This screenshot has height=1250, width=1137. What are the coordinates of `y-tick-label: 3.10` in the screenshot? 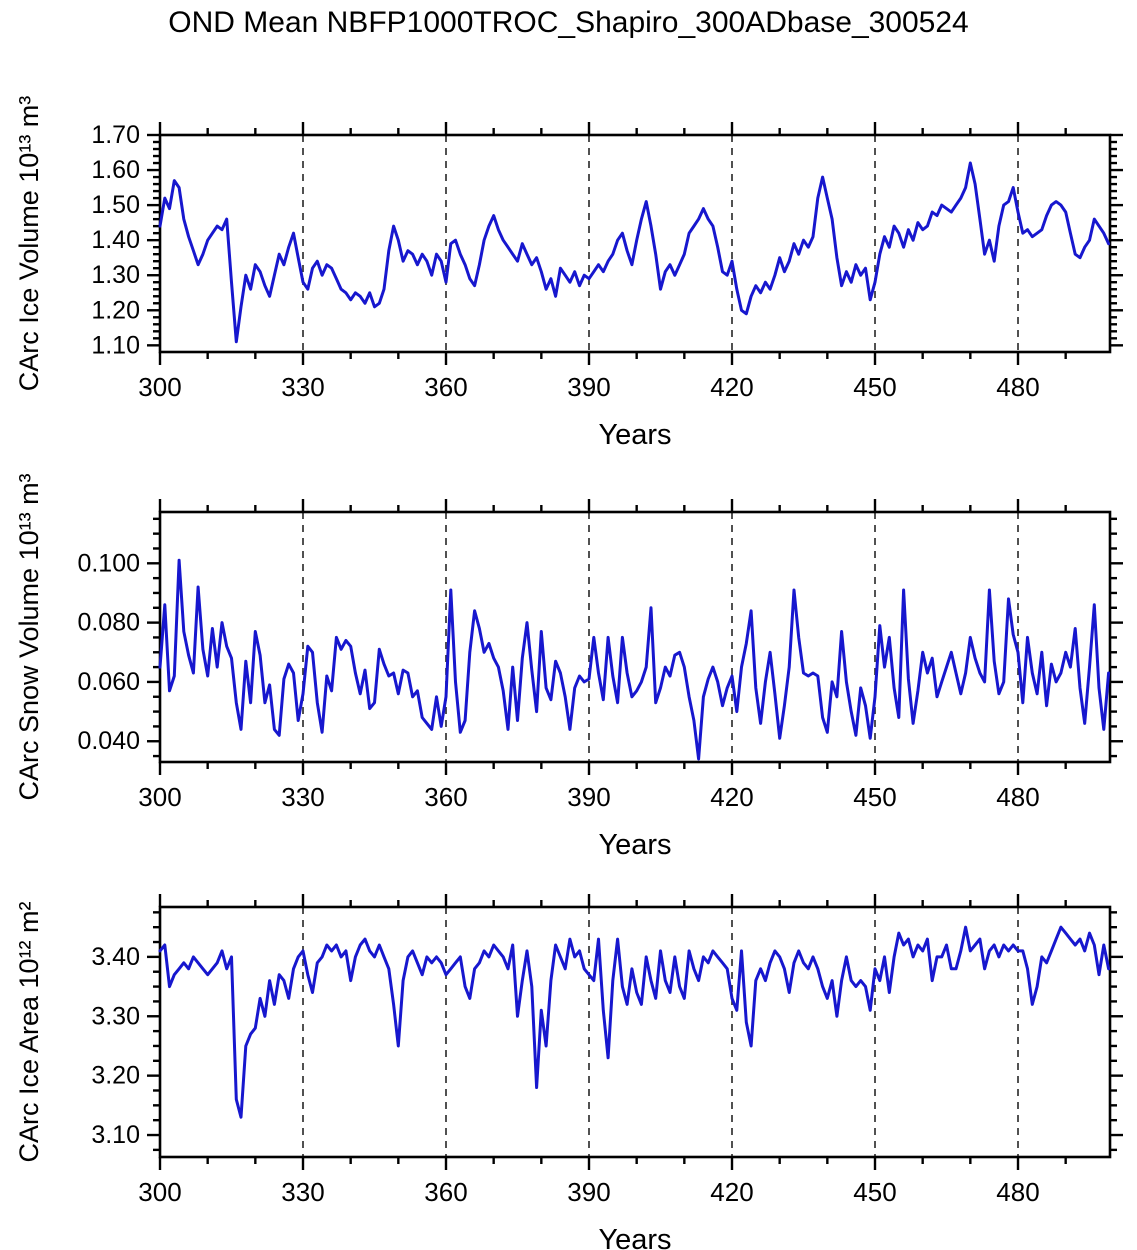 It's located at (115, 1135).